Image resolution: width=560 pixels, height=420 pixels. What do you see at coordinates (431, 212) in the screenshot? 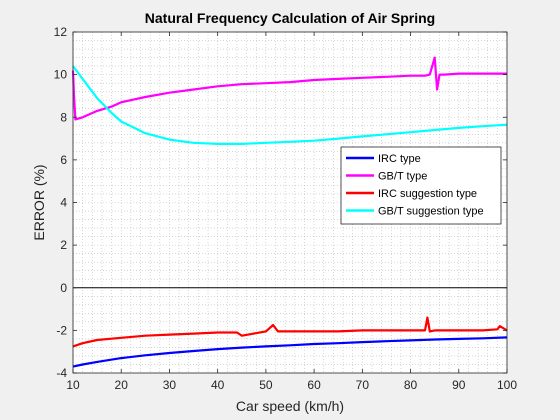
I see `legend-label: GB/T suggestion type` at bounding box center [431, 212].